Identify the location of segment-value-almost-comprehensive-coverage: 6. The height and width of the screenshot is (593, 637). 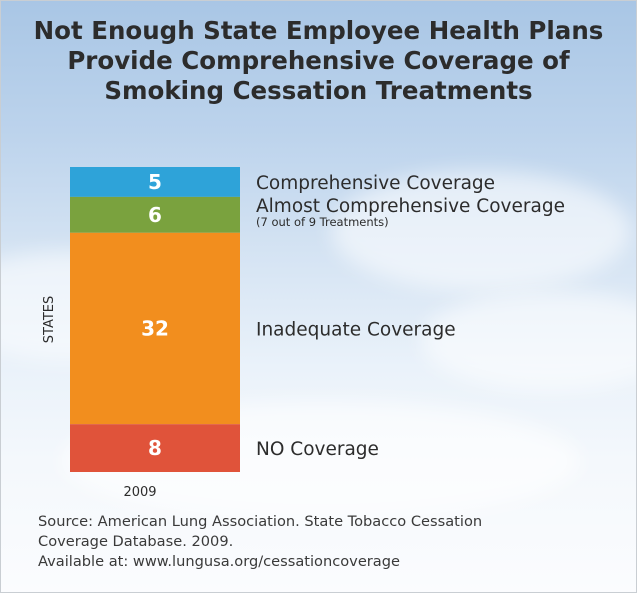
(155, 215).